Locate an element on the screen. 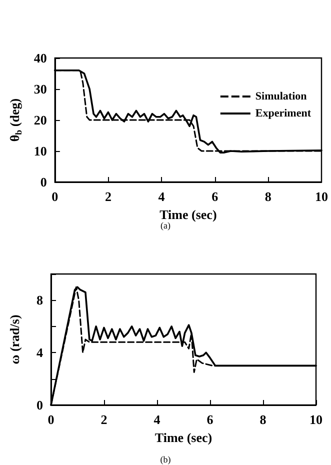  text: (a) is located at coordinates (165, 225).